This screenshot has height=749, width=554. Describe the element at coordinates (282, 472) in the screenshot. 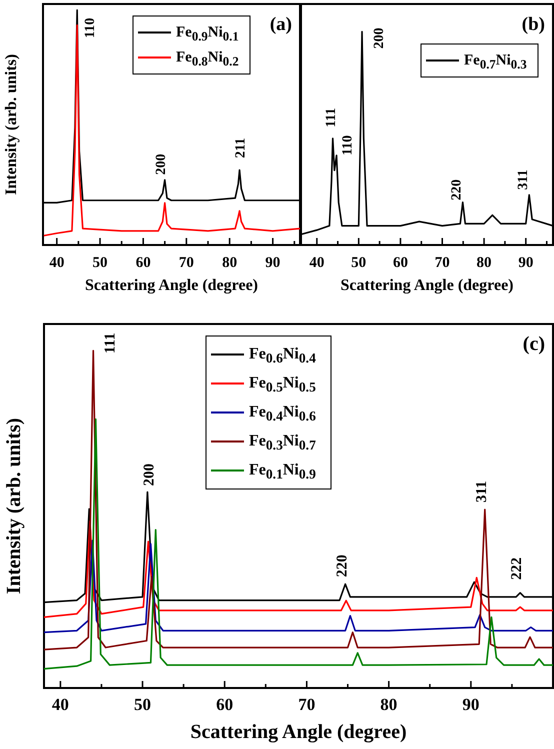

I see `legend-label: Fe$_{0.1}$Ni$_{0.9}$` at that location.